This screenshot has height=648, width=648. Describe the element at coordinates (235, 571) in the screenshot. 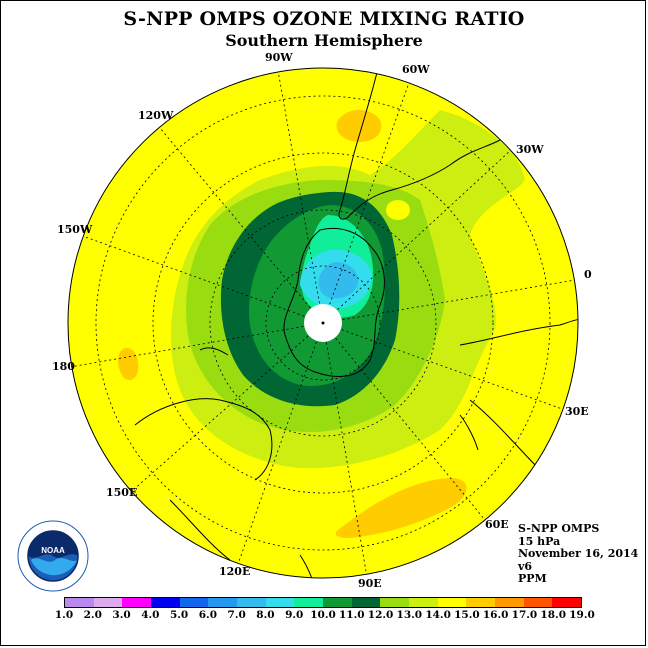

I see `lon-label-120e: 120E` at that location.